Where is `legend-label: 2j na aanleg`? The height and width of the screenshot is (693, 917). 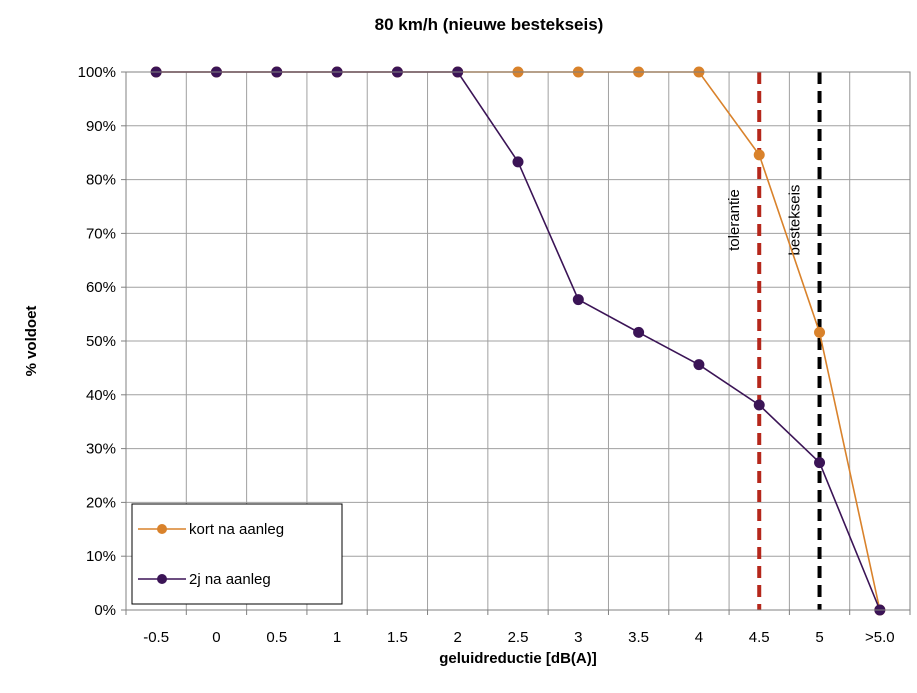
legend-label: 2j na aanleg is located at coordinates (230, 579).